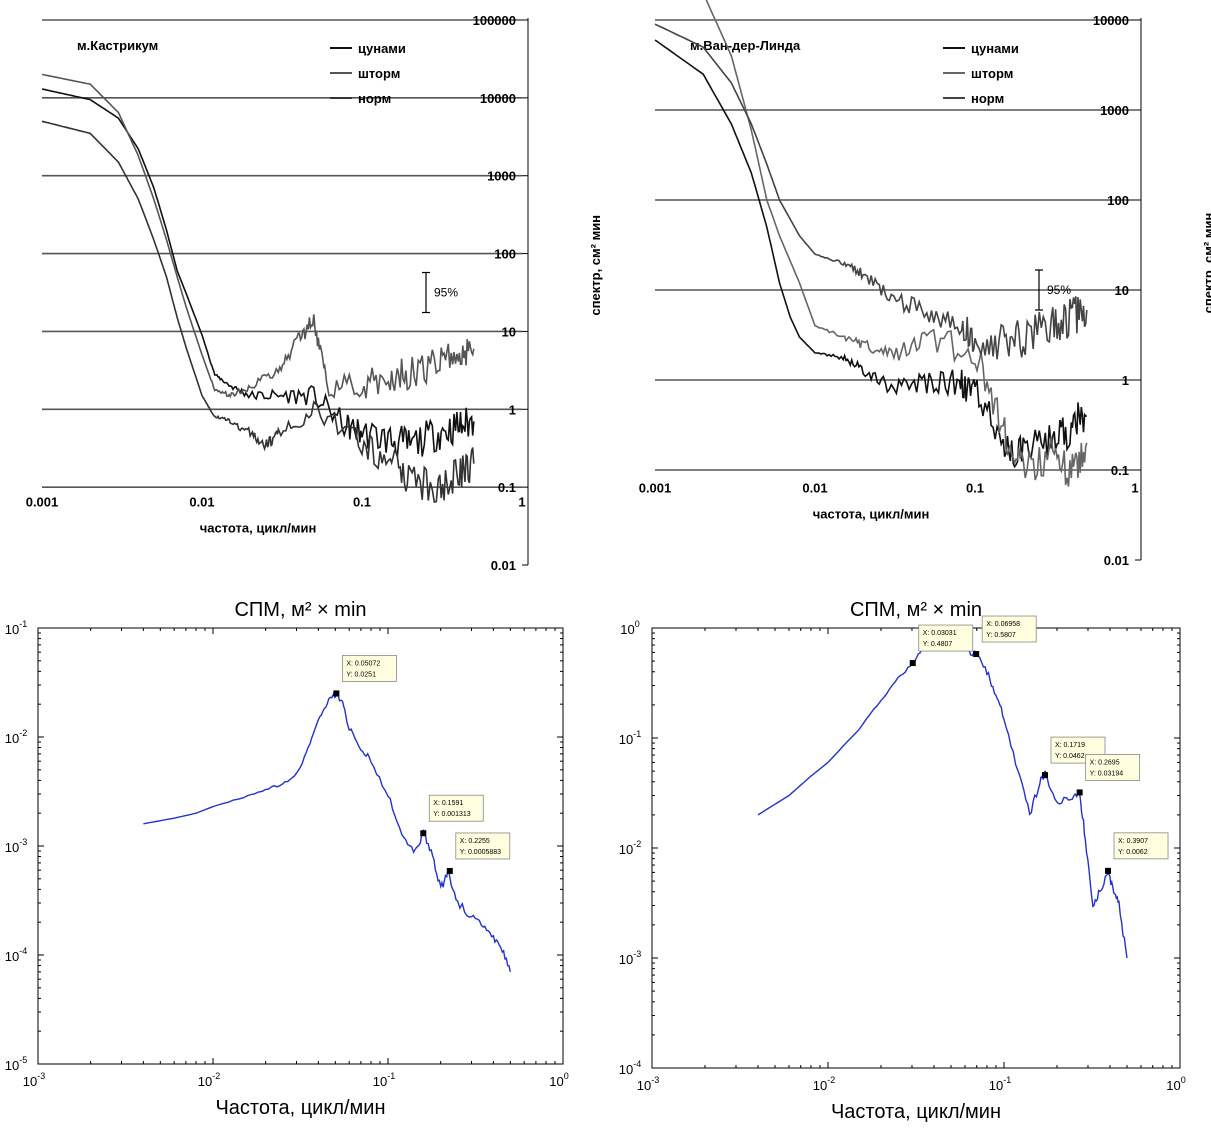 The image size is (1211, 1133). Describe the element at coordinates (16, 1064) in the screenshot. I see `y-tick-label: 10⁻⁵` at that location.